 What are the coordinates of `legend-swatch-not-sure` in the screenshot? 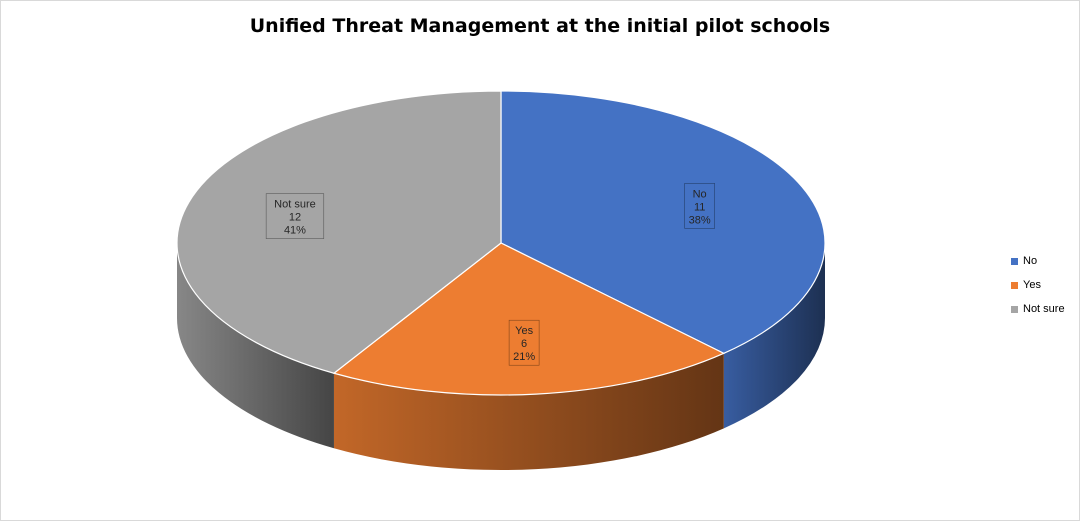 It's located at (1014, 309).